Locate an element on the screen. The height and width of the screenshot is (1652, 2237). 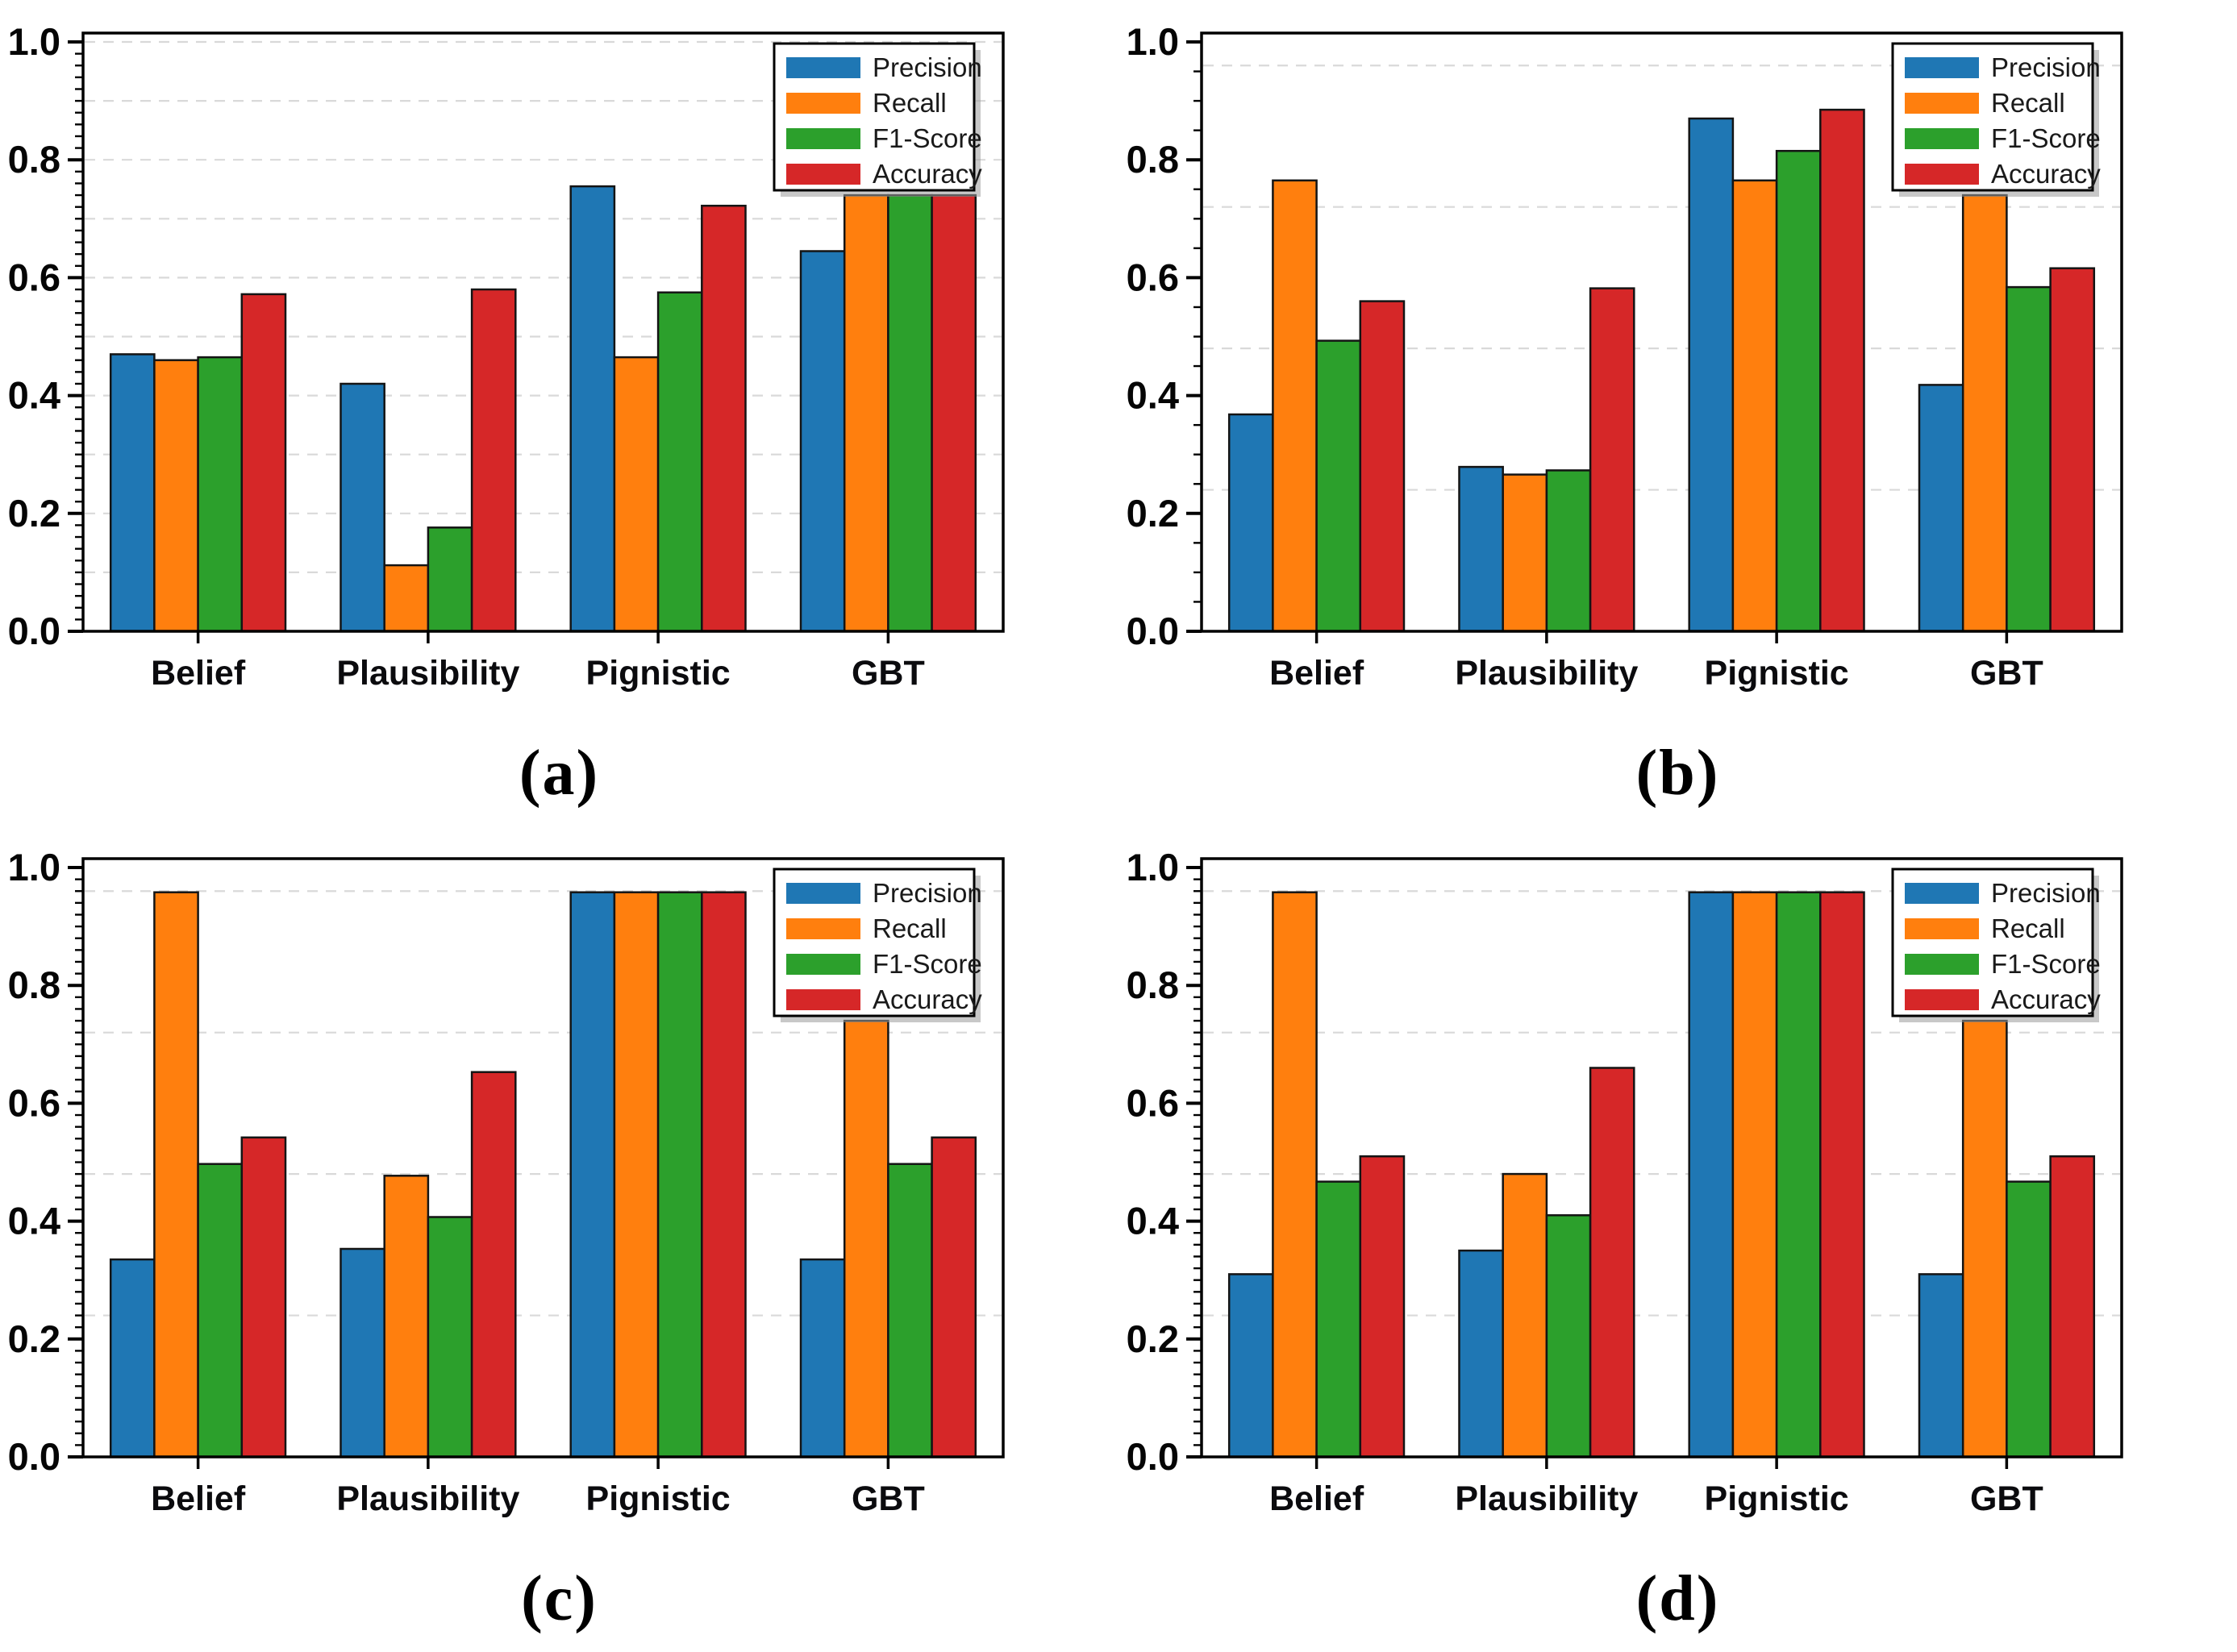
bars-accuracy is located at coordinates (608, 1175).